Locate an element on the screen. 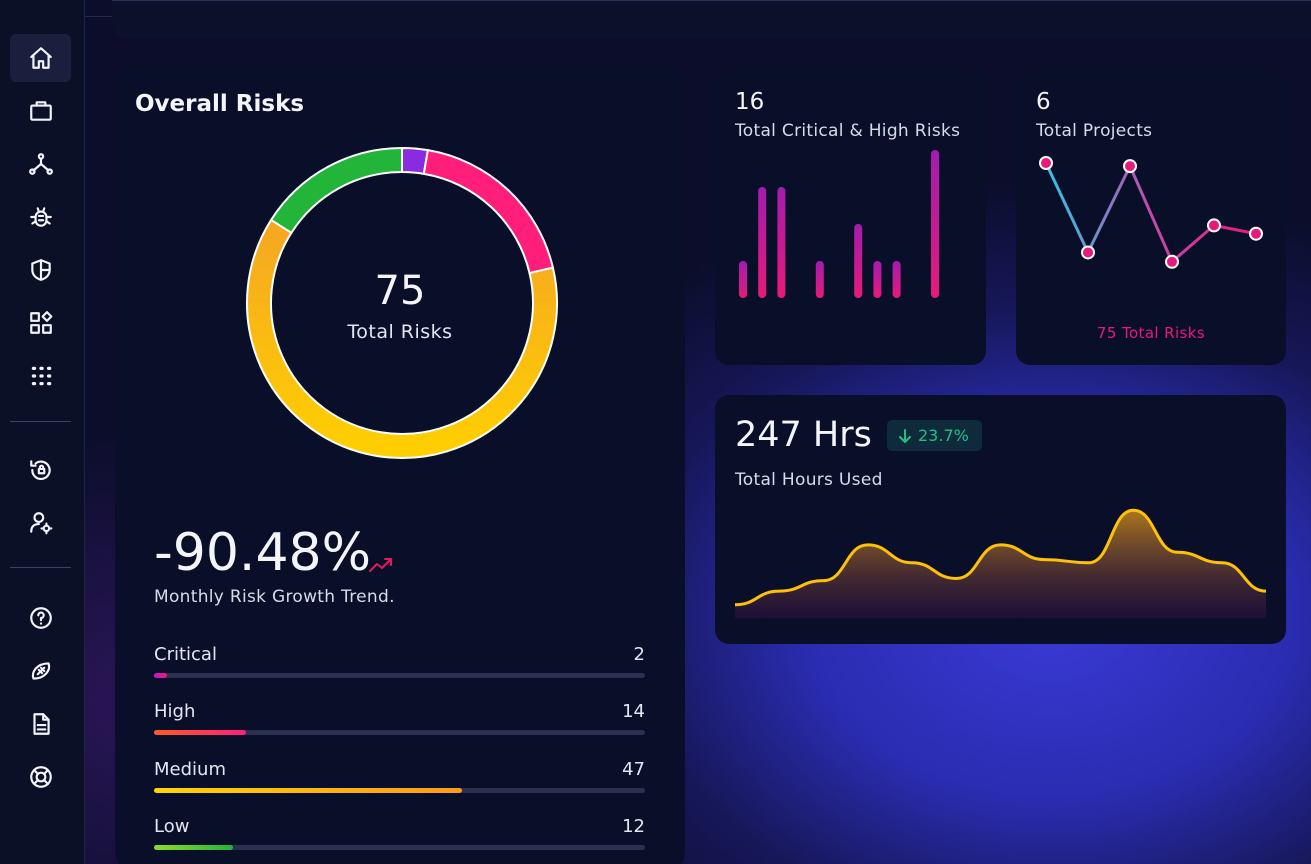  risk-bar-value: 14 is located at coordinates (633, 711).